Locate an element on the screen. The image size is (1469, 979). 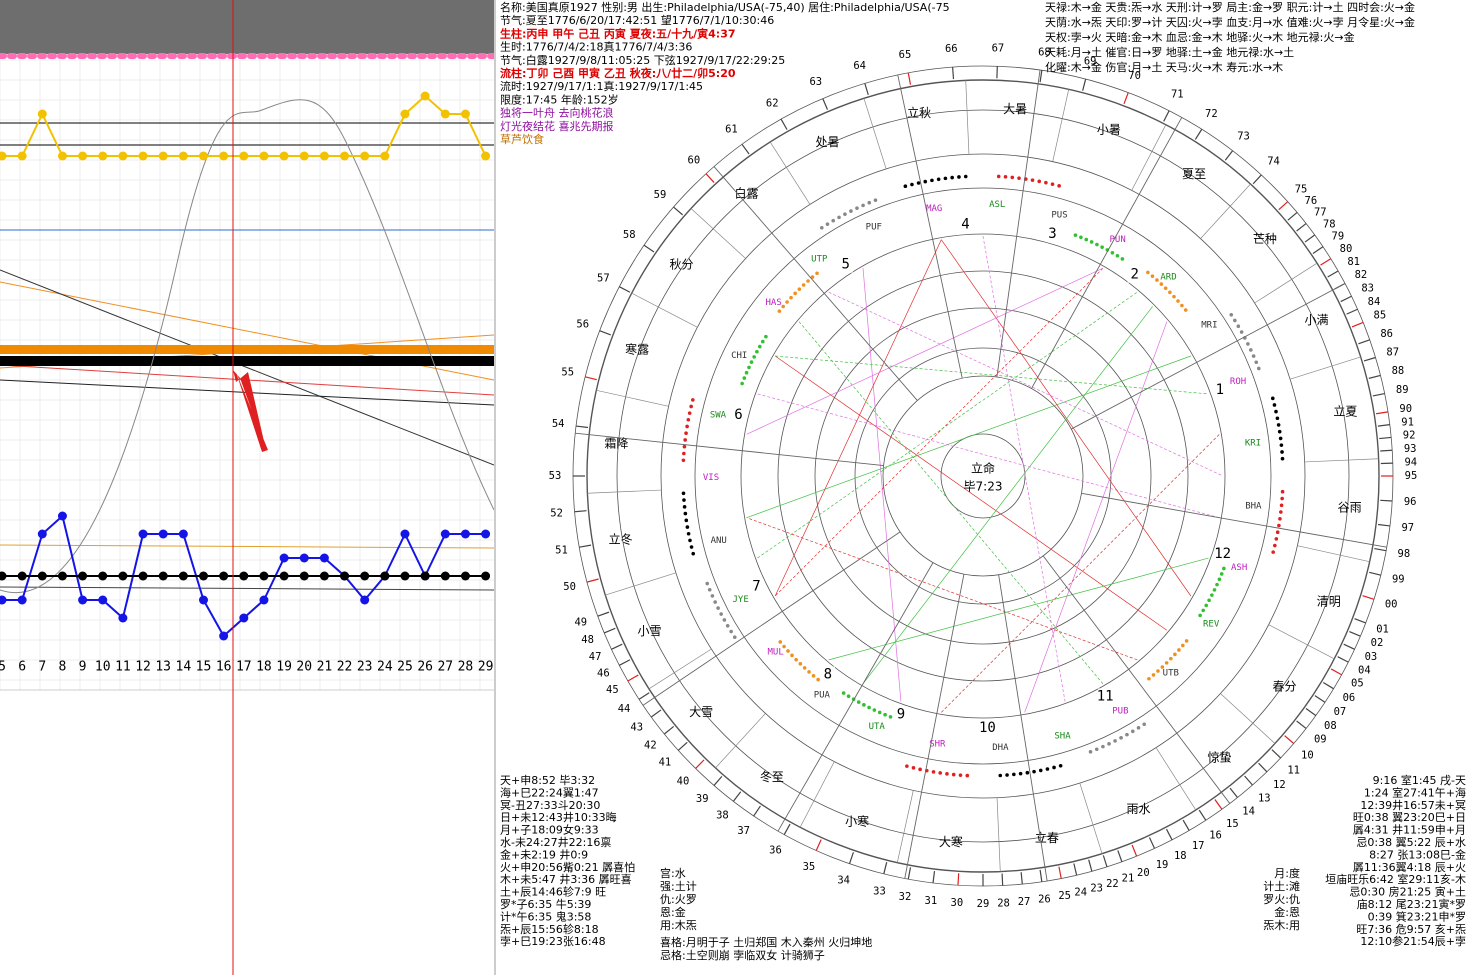
planet-line: 冥-丑27:33斗20:30 is located at coordinates (550, 805).